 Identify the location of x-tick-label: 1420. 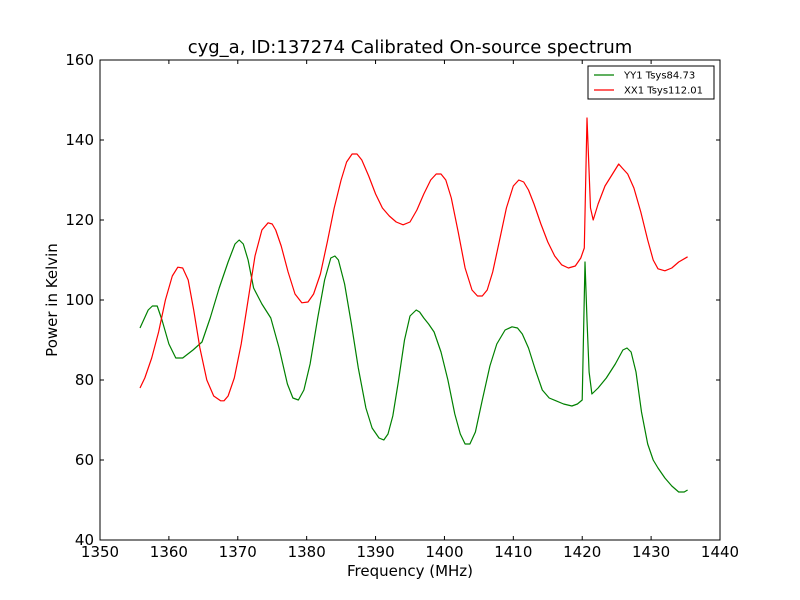
(582, 552).